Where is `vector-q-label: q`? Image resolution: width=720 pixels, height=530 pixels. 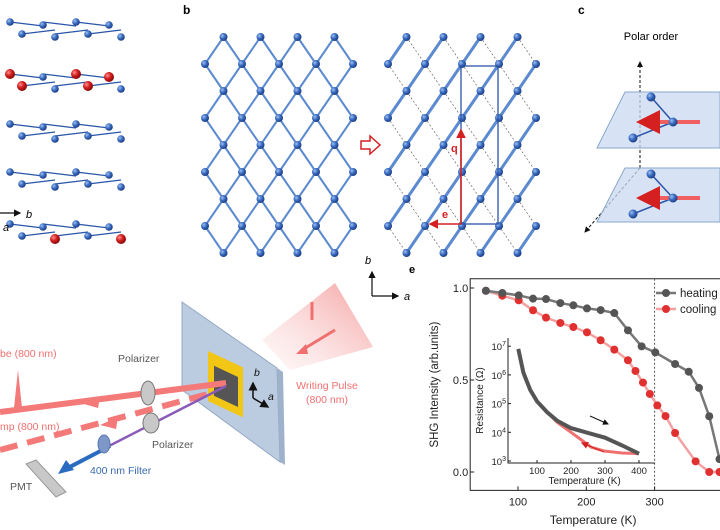 vector-q-label: q is located at coordinates (454, 149).